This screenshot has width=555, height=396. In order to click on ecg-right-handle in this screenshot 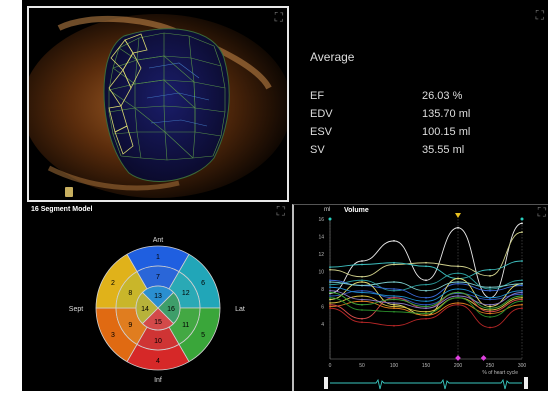, I will do `click(526, 383)`.